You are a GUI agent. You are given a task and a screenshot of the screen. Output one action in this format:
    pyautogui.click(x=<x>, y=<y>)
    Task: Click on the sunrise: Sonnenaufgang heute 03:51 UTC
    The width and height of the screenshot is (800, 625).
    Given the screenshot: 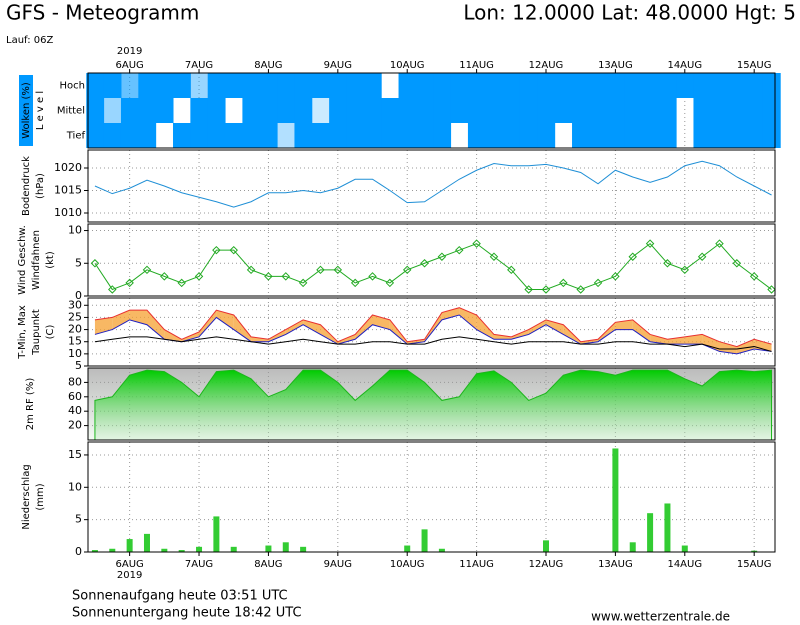 What is the action you would take?
    pyautogui.click(x=180, y=596)
    